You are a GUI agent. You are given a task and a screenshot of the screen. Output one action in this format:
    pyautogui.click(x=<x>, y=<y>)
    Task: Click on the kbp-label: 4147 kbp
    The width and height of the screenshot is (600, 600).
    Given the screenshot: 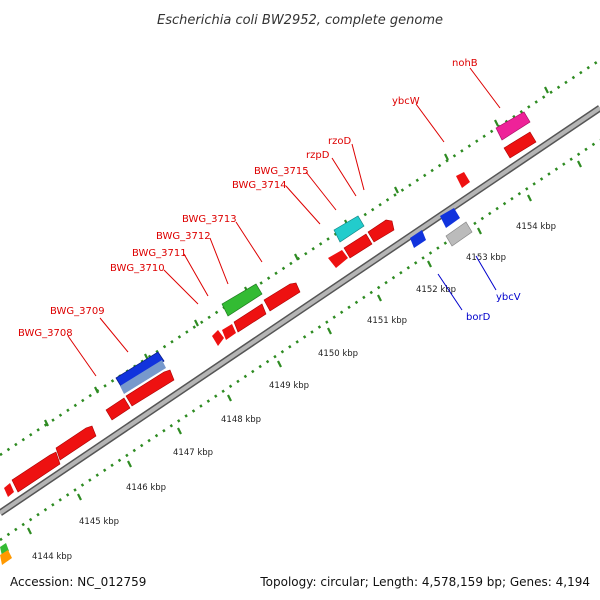 What is the action you would take?
    pyautogui.click(x=193, y=453)
    